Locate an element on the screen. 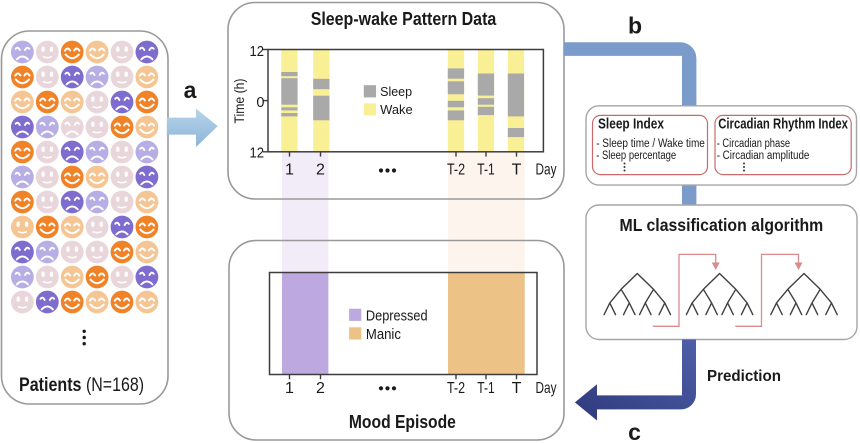 This screenshot has width=860, height=443. svg-text: Wake is located at coordinates (396, 109).